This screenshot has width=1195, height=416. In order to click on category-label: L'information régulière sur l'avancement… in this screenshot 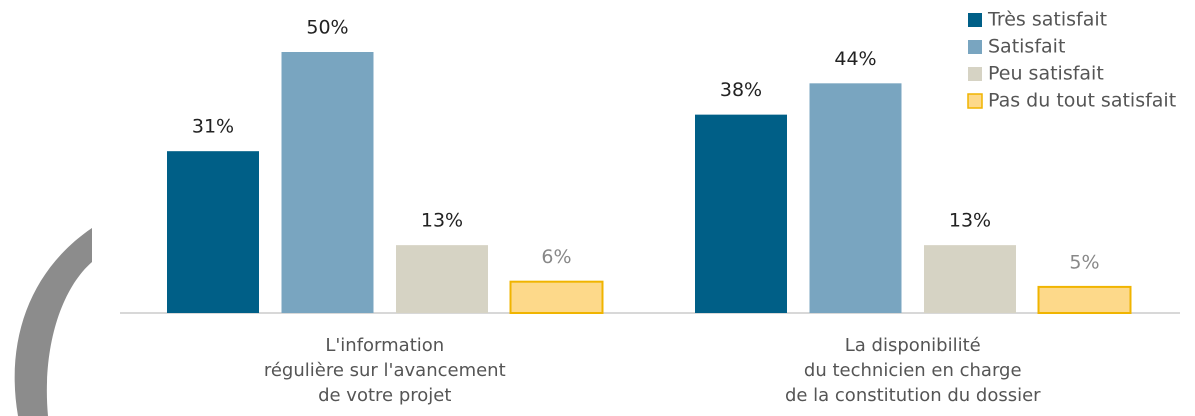, I will do `click(384, 370)`.